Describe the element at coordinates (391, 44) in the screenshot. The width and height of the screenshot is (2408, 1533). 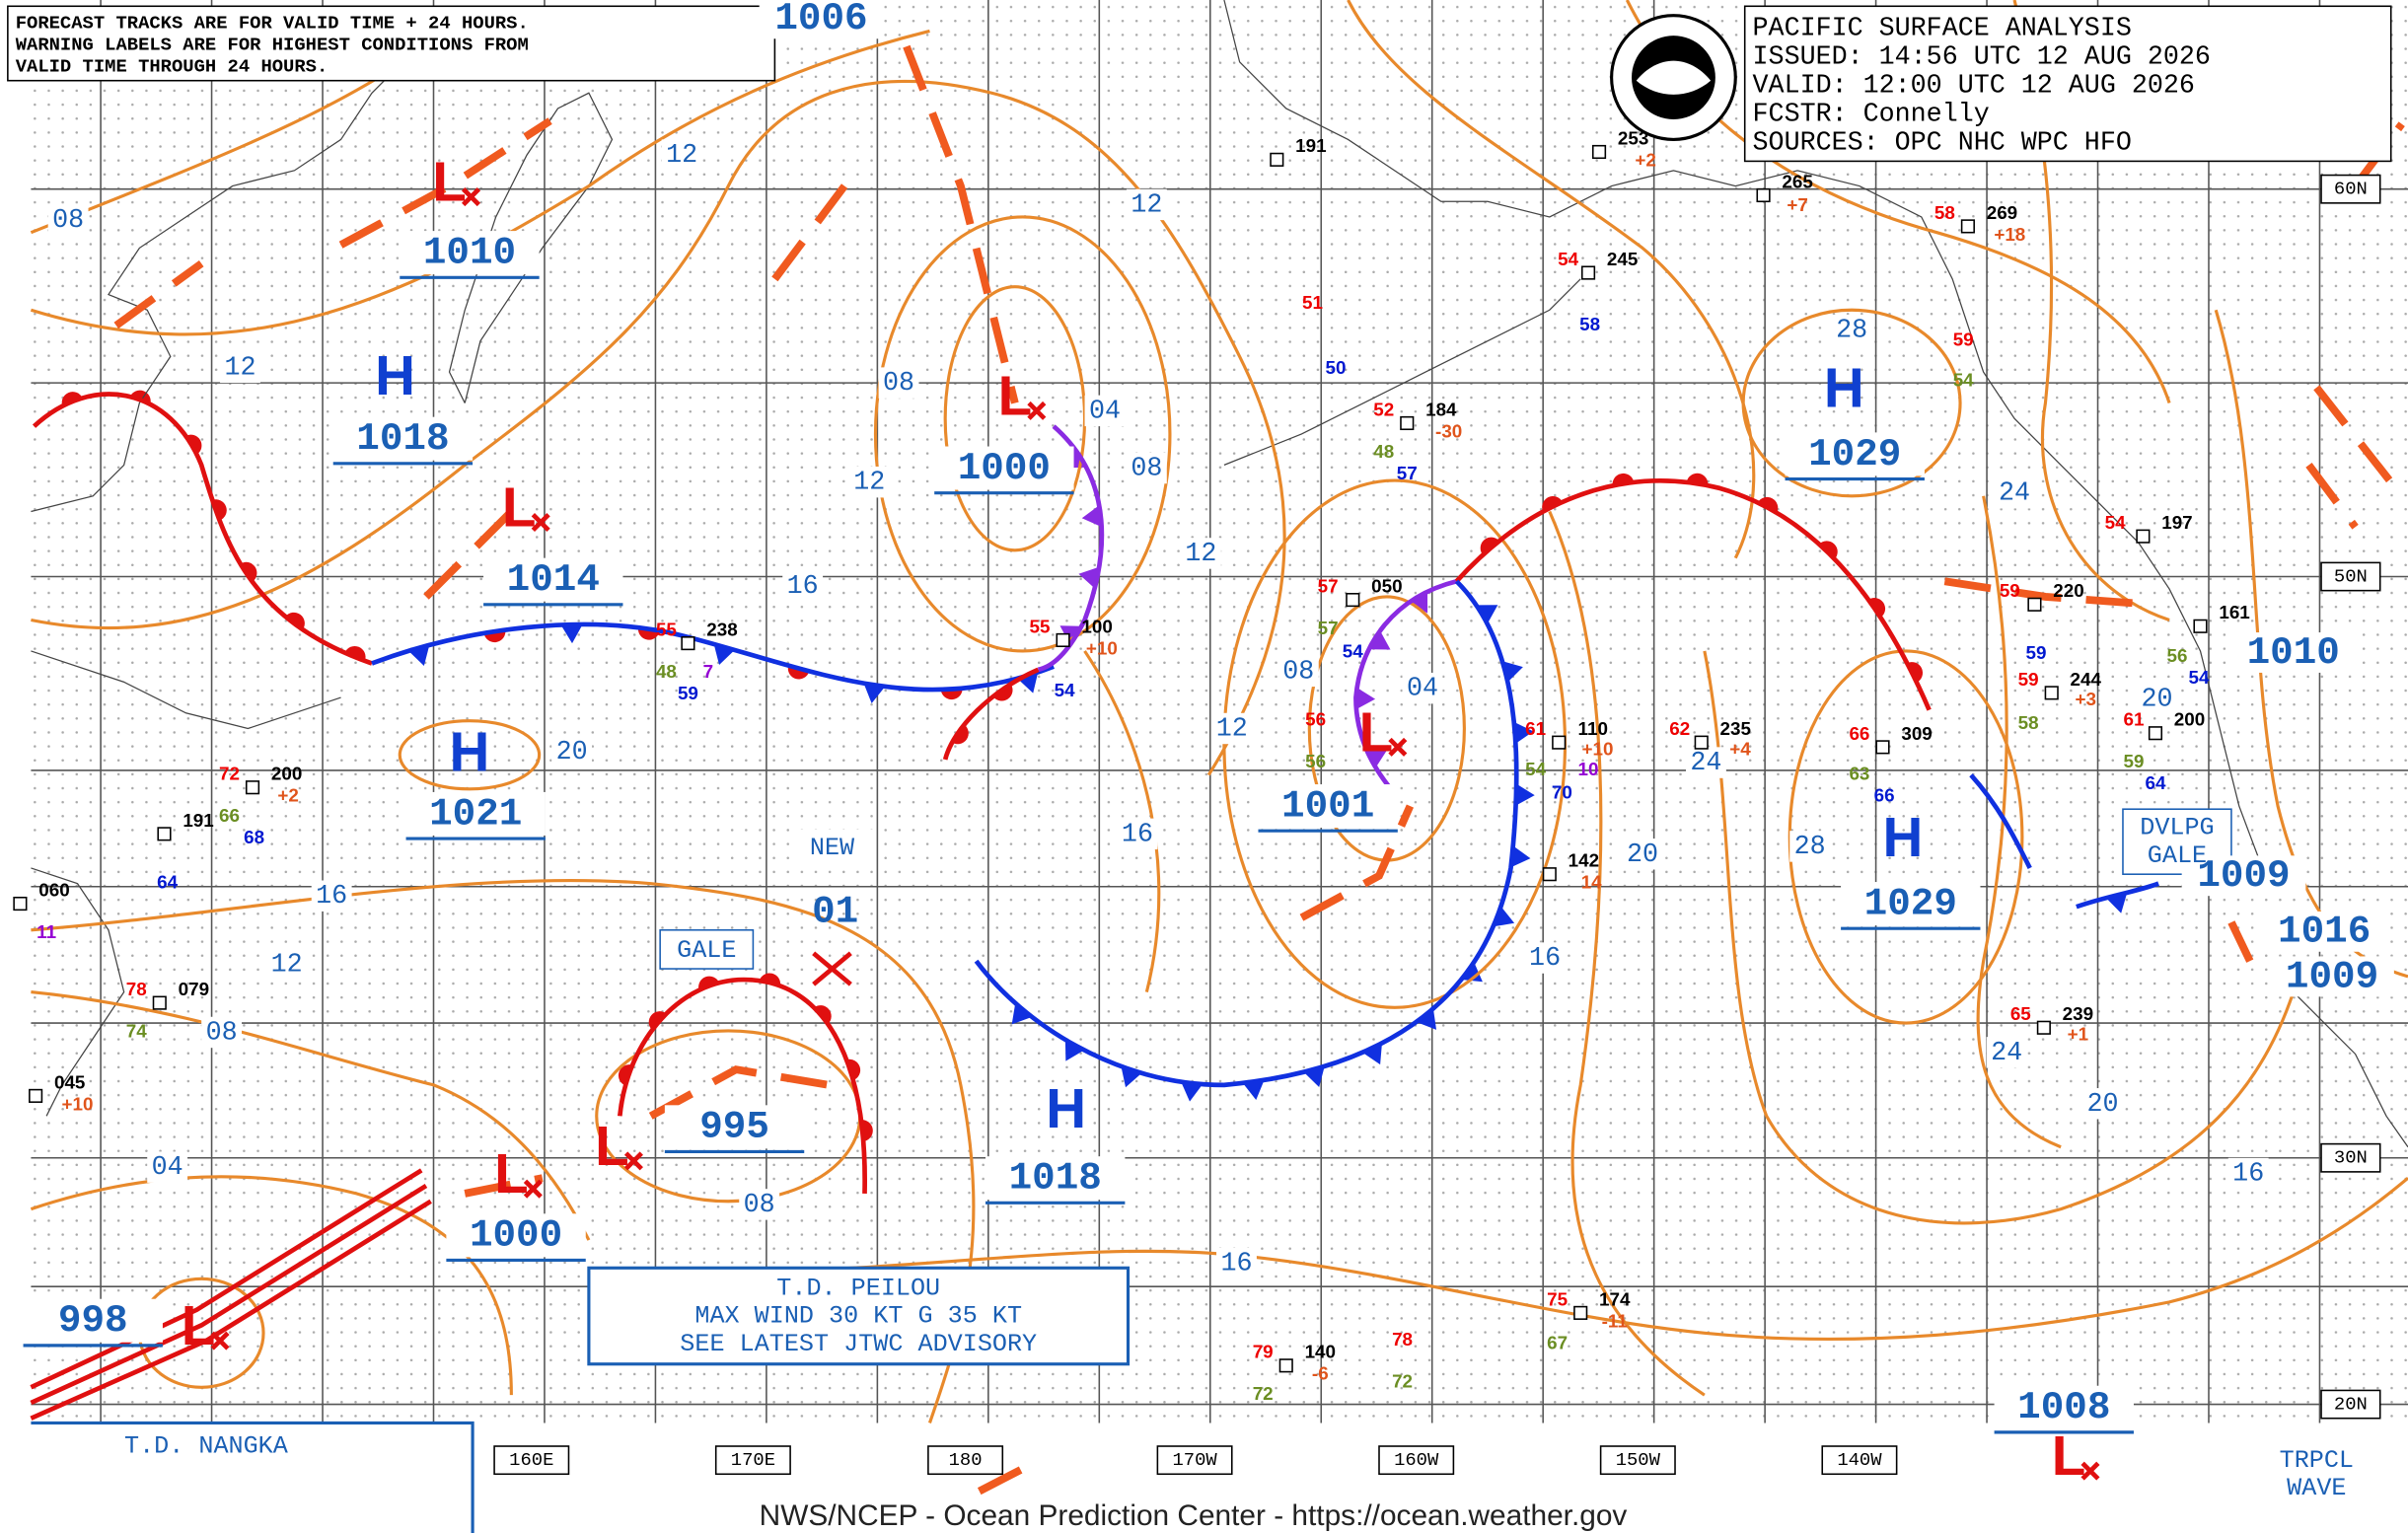
I see `notice-box` at that location.